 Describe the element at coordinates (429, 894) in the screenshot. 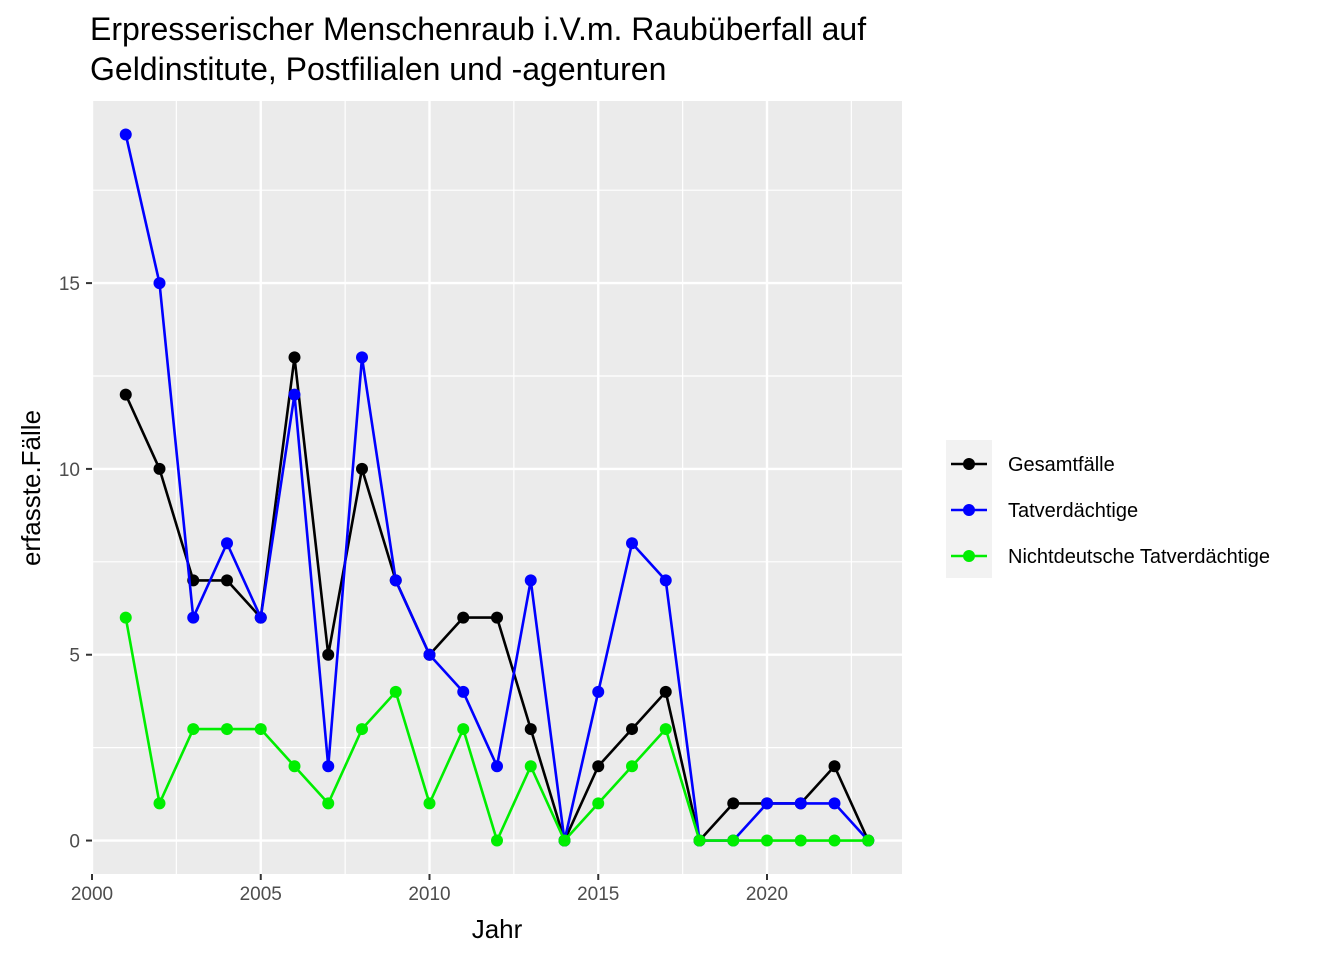

I see `x-tick-label: 2010` at that location.